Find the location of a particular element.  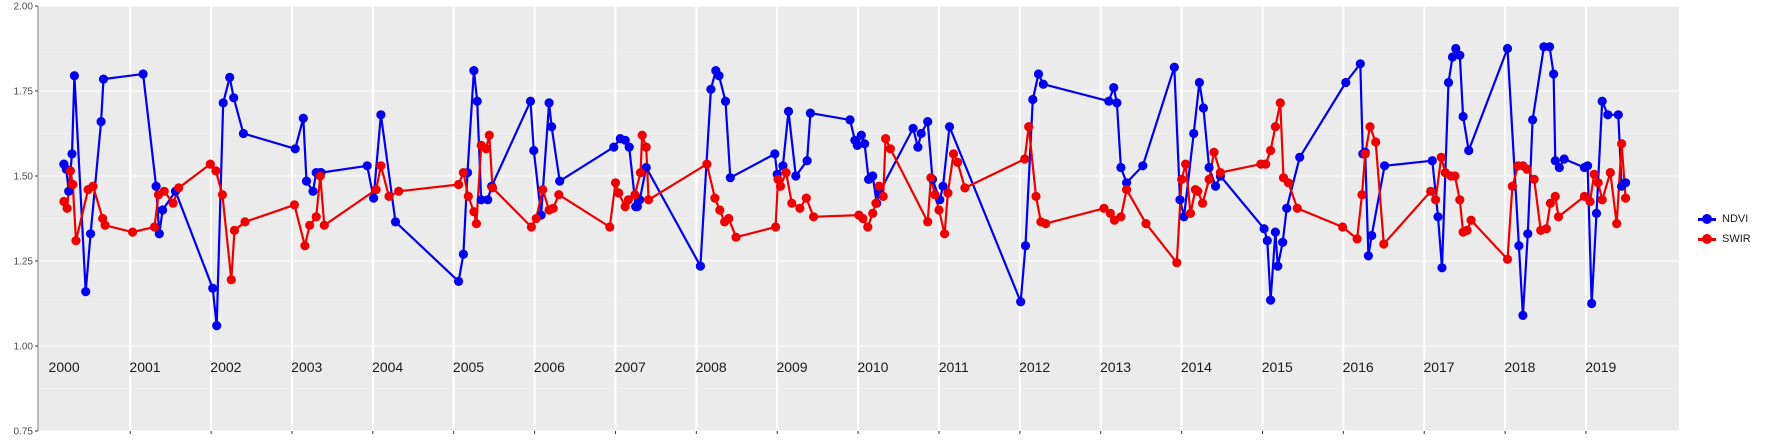

facet-label: 2016 is located at coordinates (1358, 367).